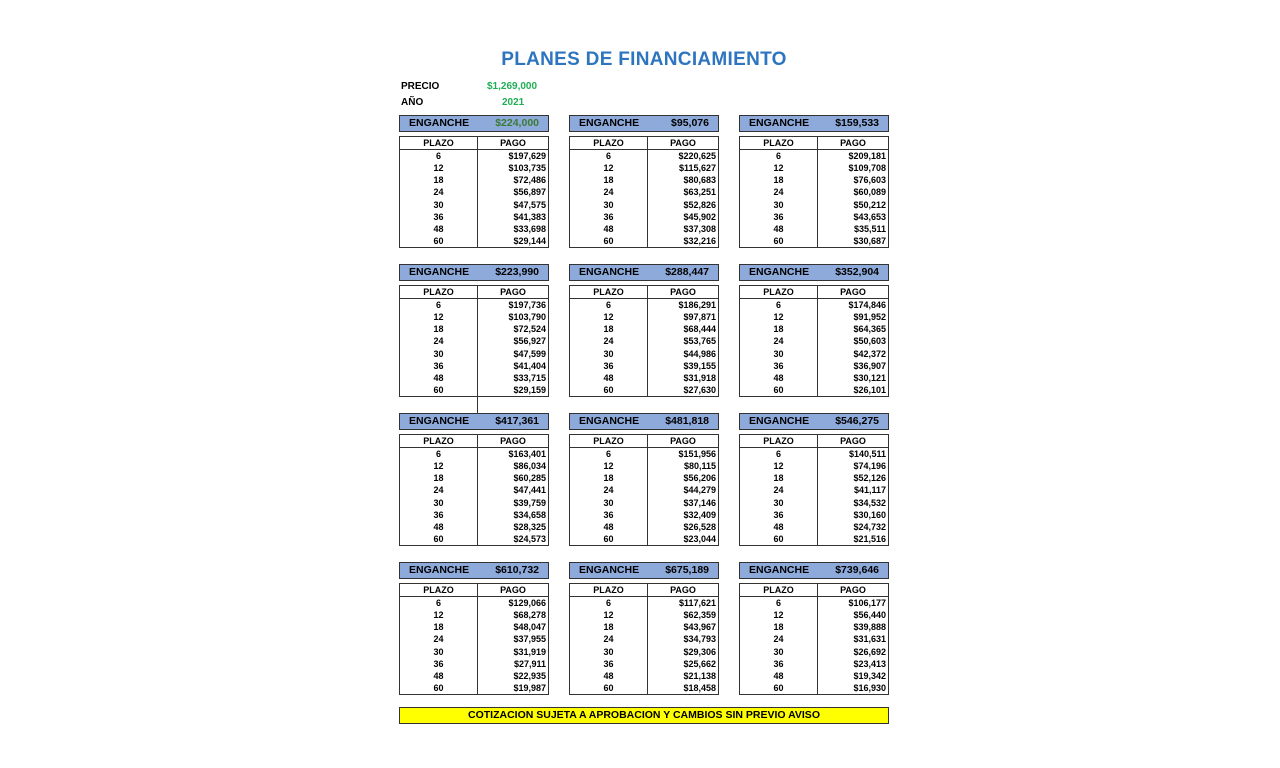  What do you see at coordinates (529, 365) in the screenshot?
I see `pago-cell: $41,404` at bounding box center [529, 365].